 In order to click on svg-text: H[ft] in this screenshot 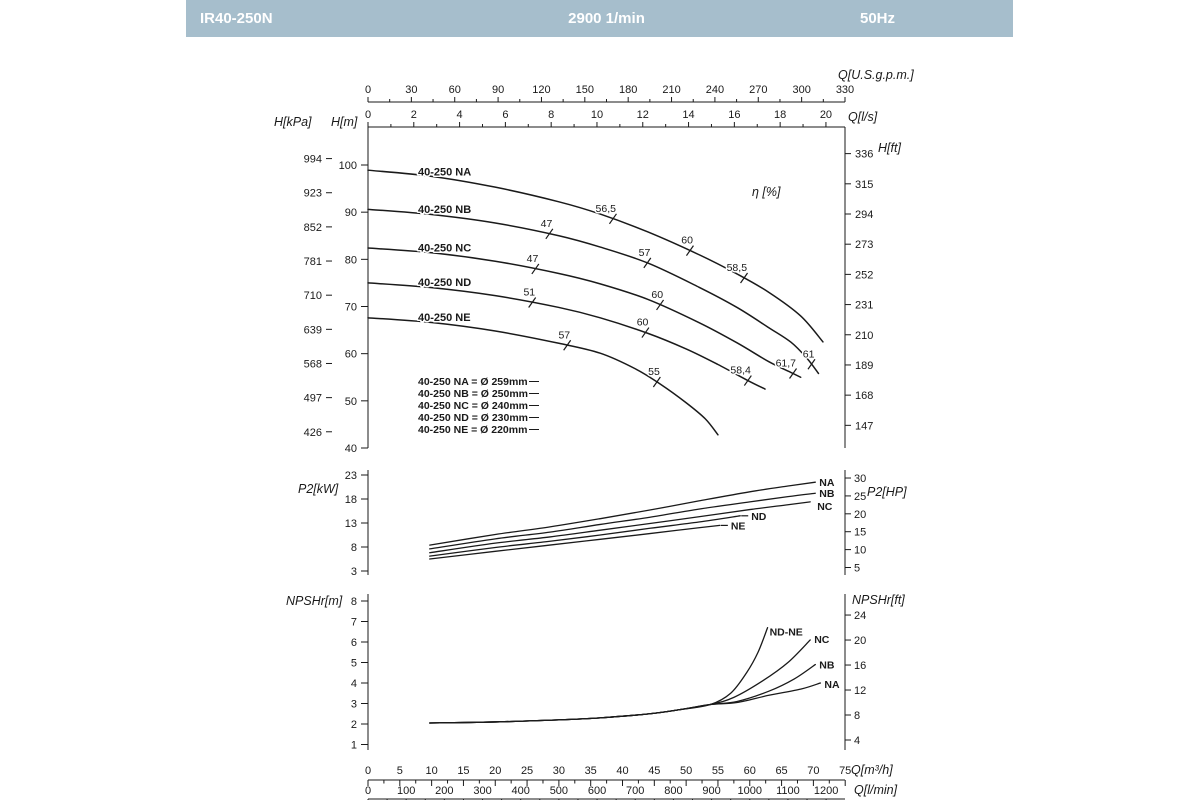, I will do `click(889, 148)`.